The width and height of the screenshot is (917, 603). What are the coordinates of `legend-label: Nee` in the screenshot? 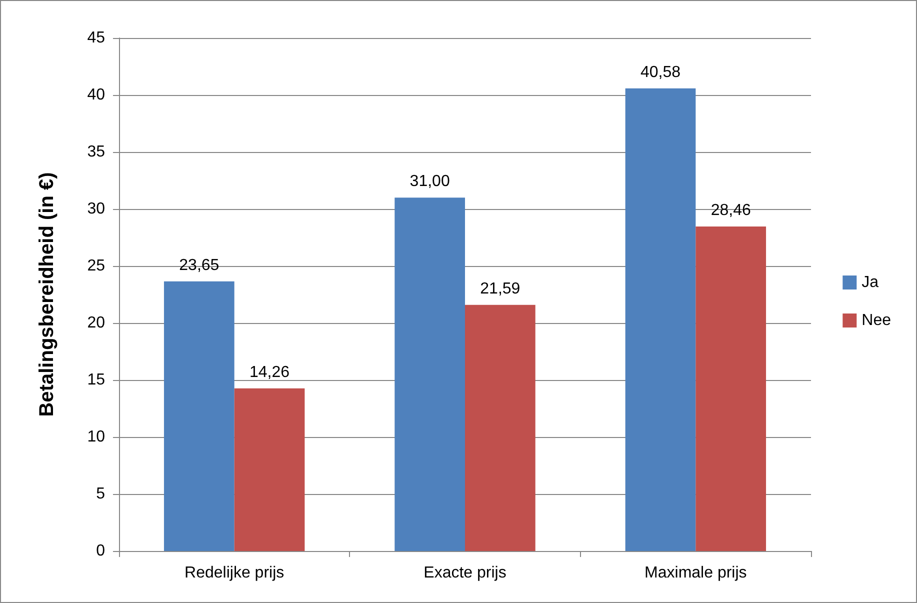 It's located at (877, 320).